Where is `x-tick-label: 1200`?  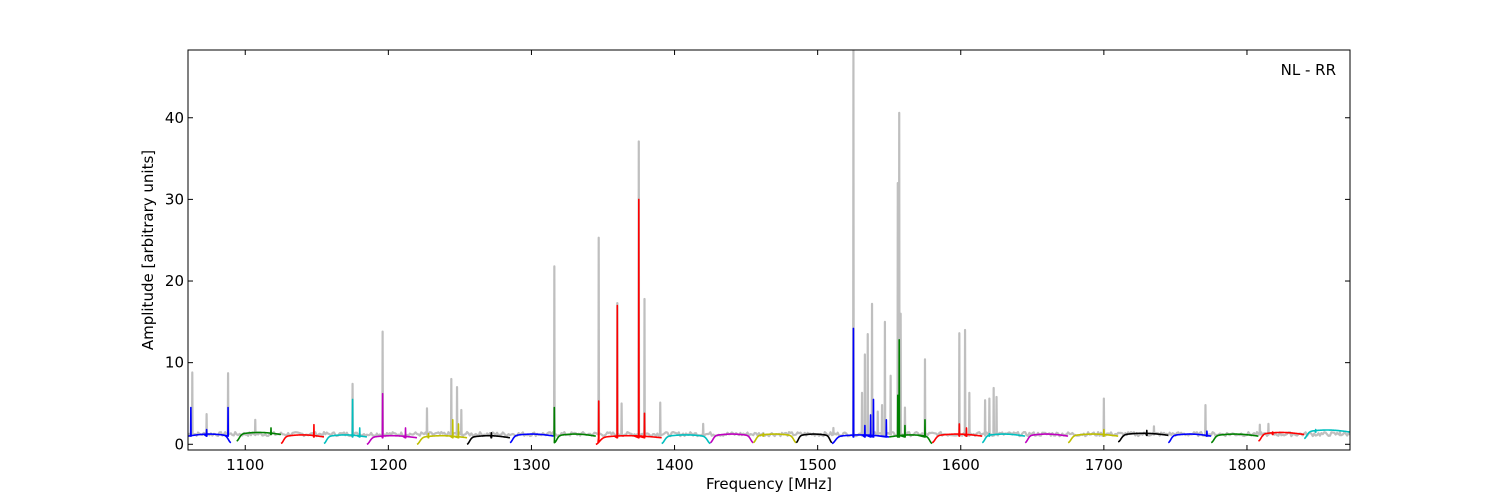
x-tick-label: 1200 is located at coordinates (388, 465).